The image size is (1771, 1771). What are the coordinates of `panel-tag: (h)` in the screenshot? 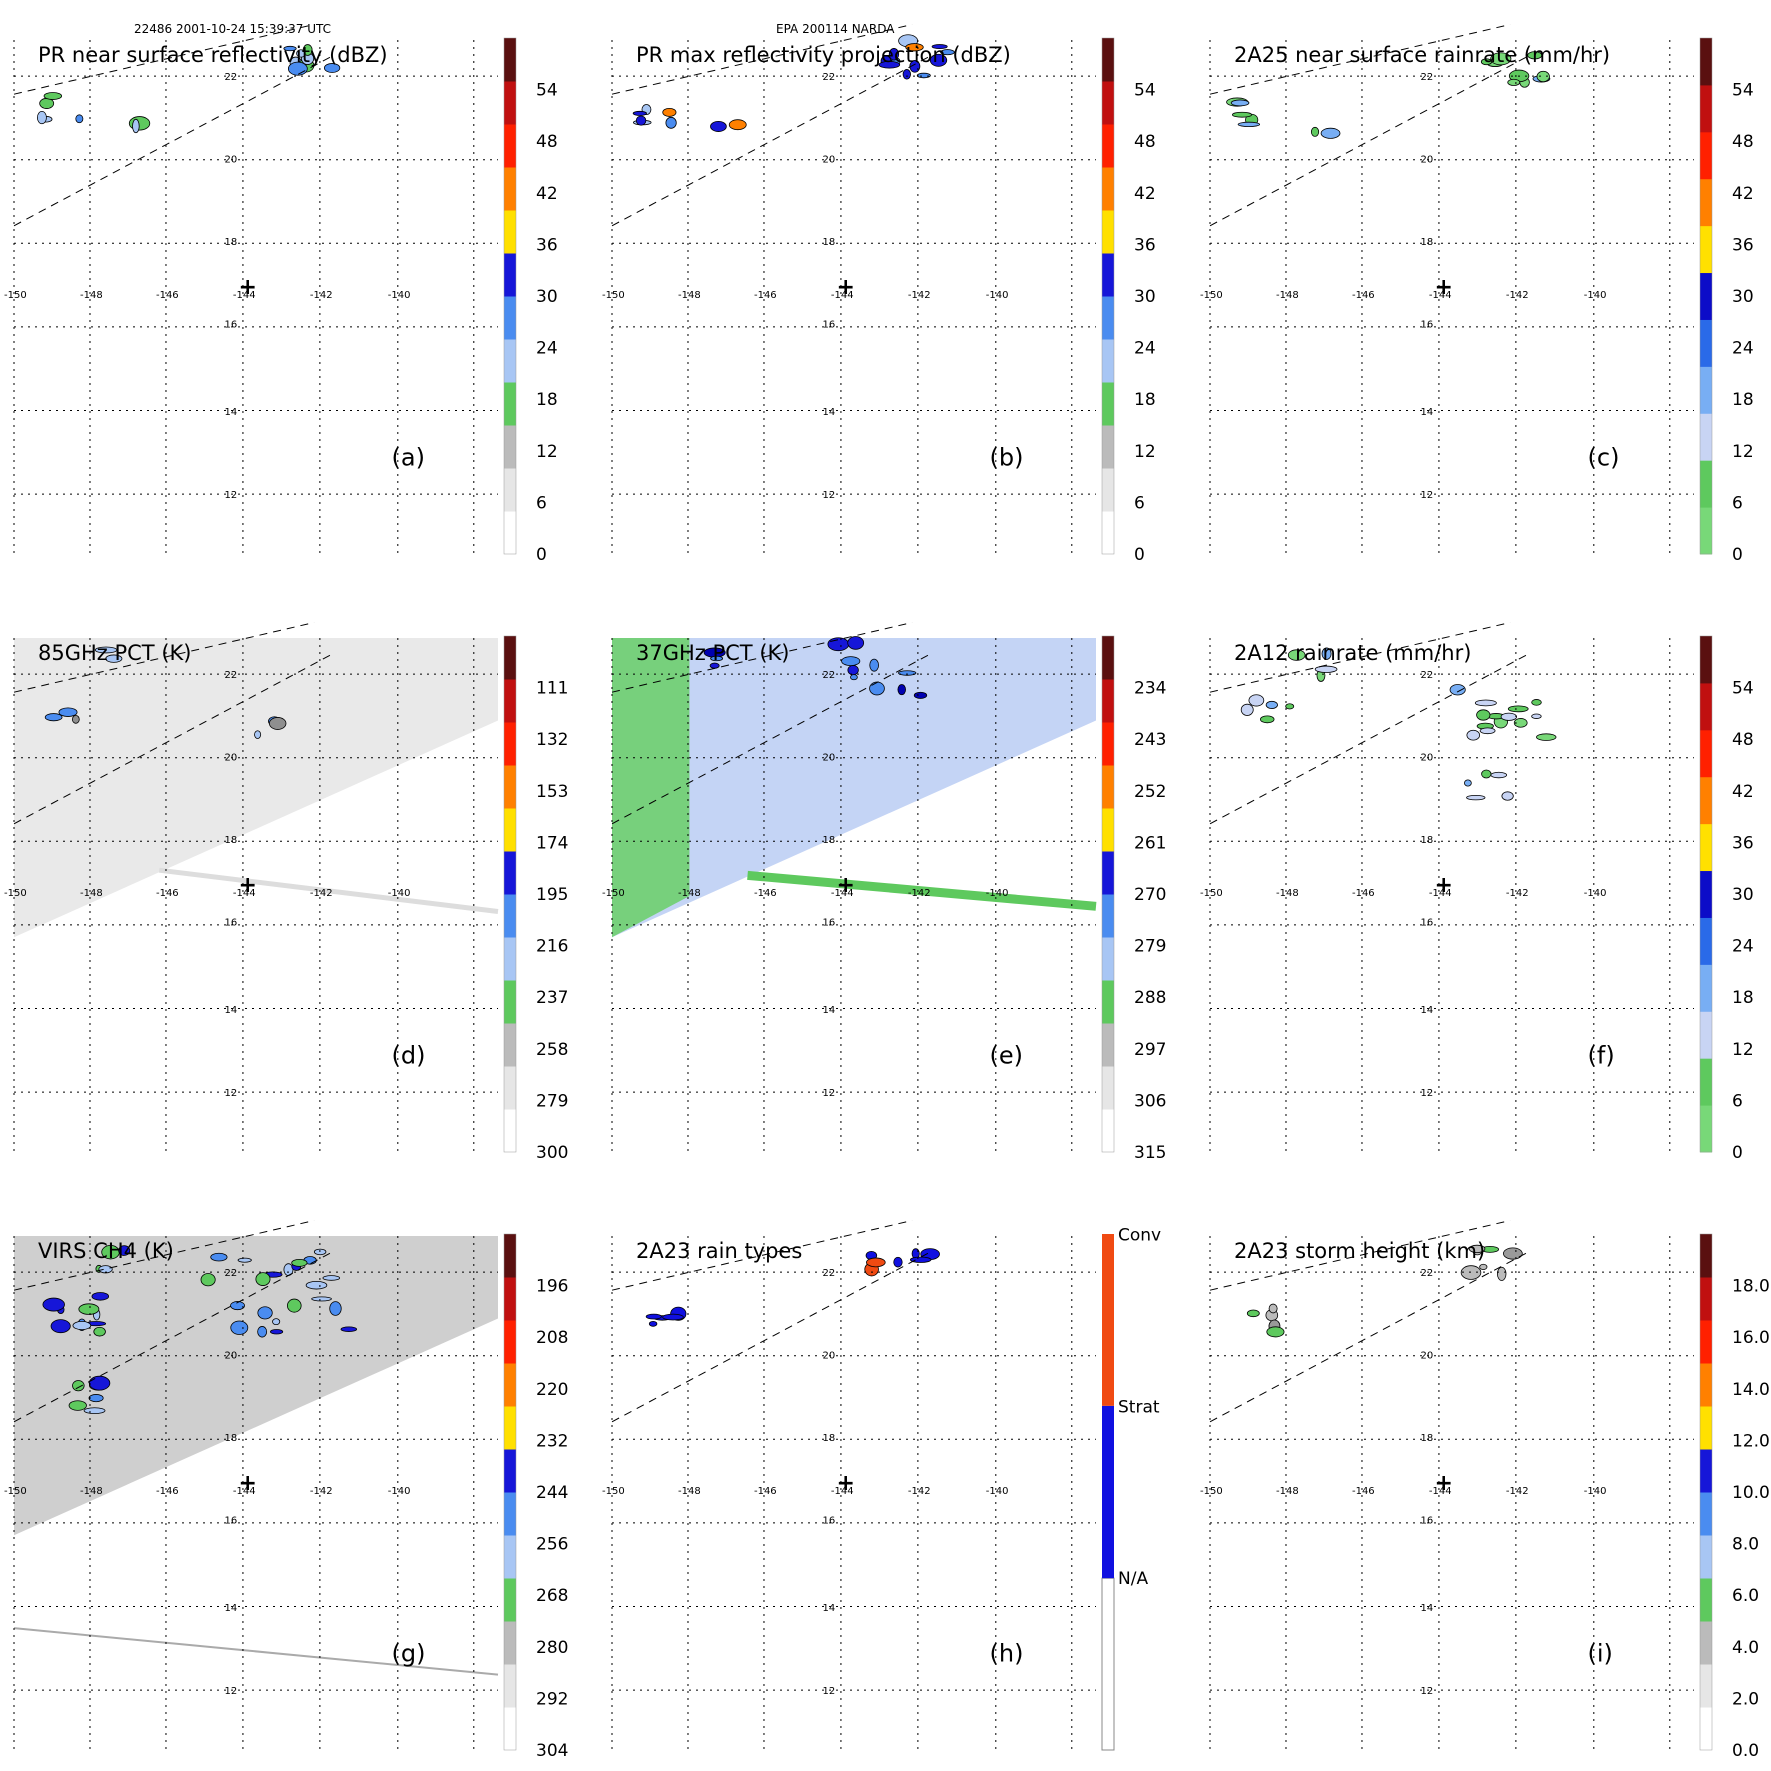 It's located at (1007, 1654).